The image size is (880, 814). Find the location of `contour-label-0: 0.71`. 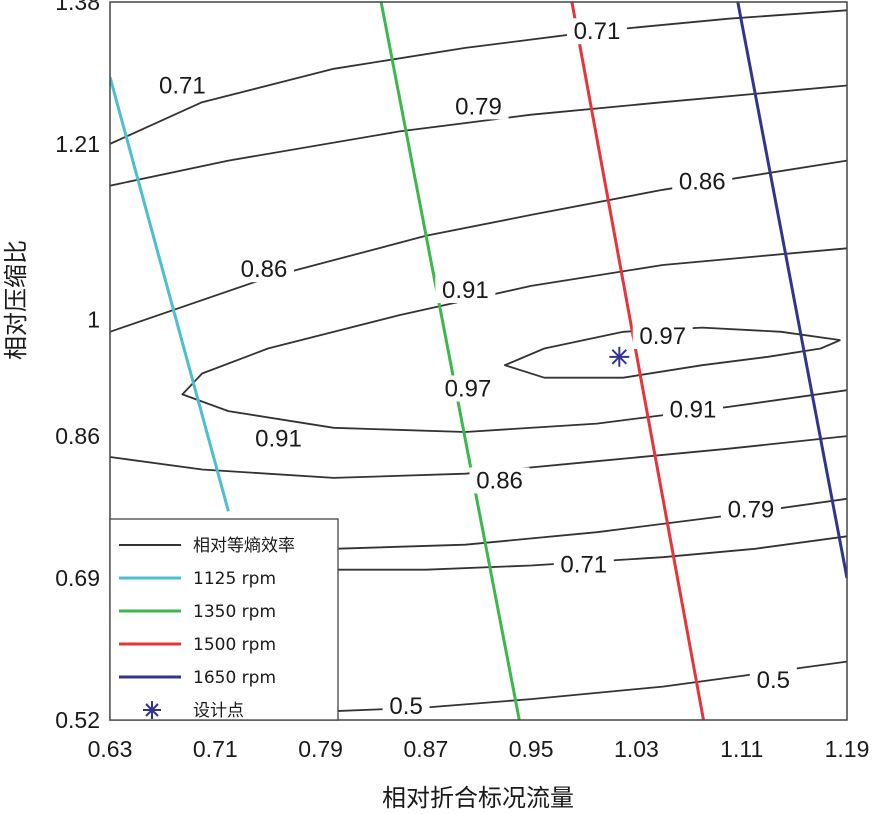

contour-label-0: 0.71 is located at coordinates (597, 31).